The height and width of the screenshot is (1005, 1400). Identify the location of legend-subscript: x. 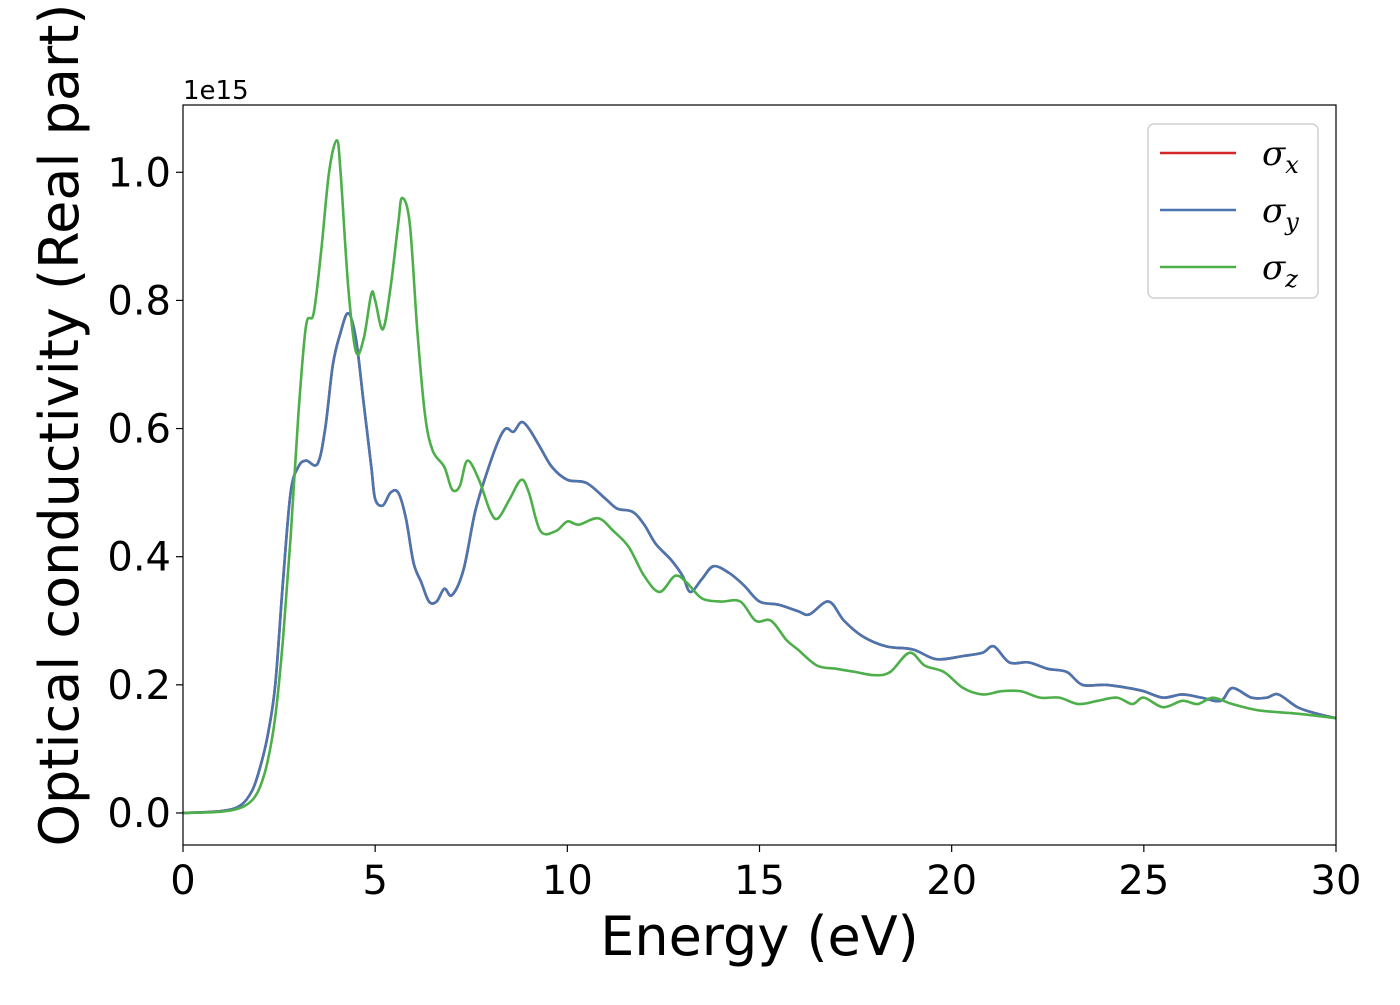
(1292, 165).